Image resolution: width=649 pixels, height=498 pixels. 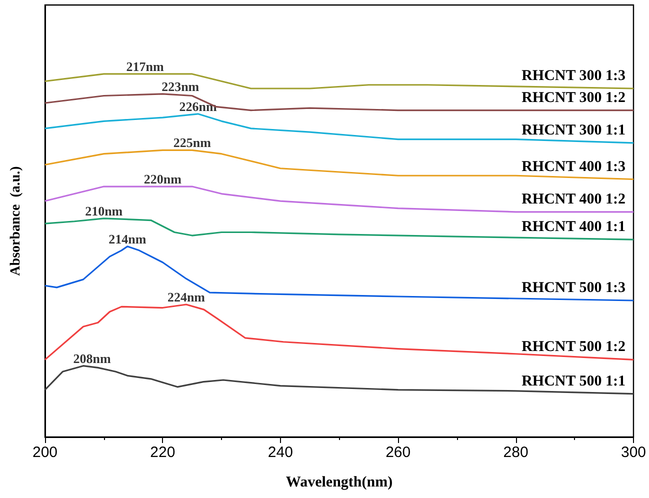 What do you see at coordinates (574, 76) in the screenshot?
I see `series-label: RHCNT 300 1:3` at bounding box center [574, 76].